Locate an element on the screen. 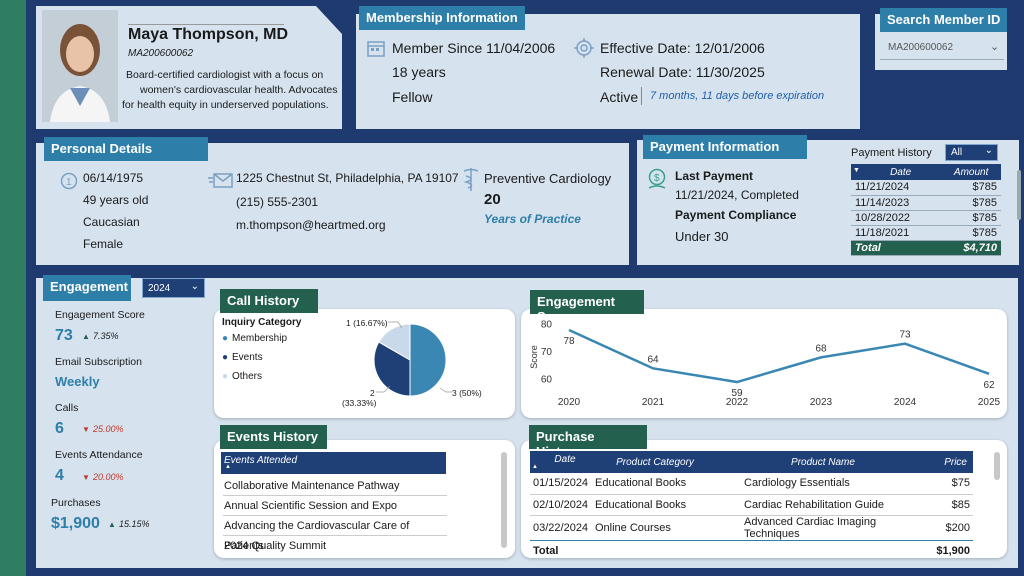 The height and width of the screenshot is (576, 1024). pie-leader-events is located at coordinates (383, 389).